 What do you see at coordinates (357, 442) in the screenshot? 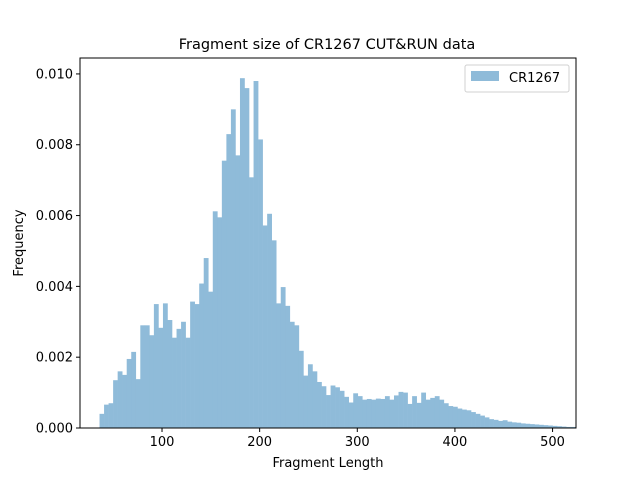
I see `x-tick-label: 300` at bounding box center [357, 442].